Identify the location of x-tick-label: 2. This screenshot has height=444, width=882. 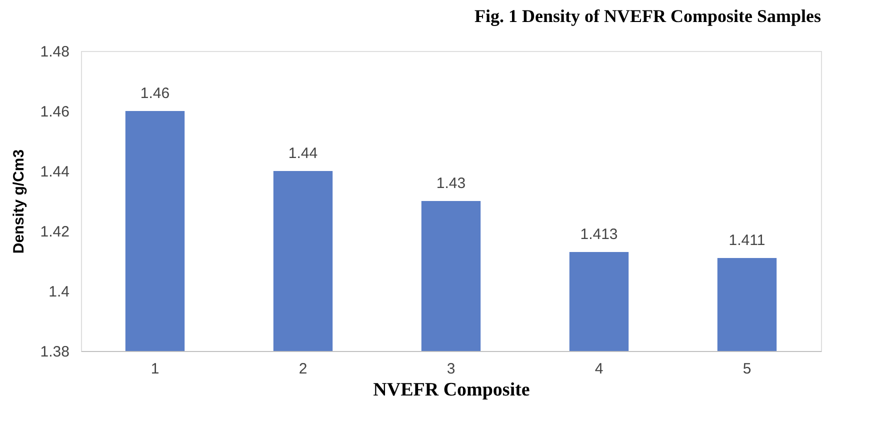
(303, 369).